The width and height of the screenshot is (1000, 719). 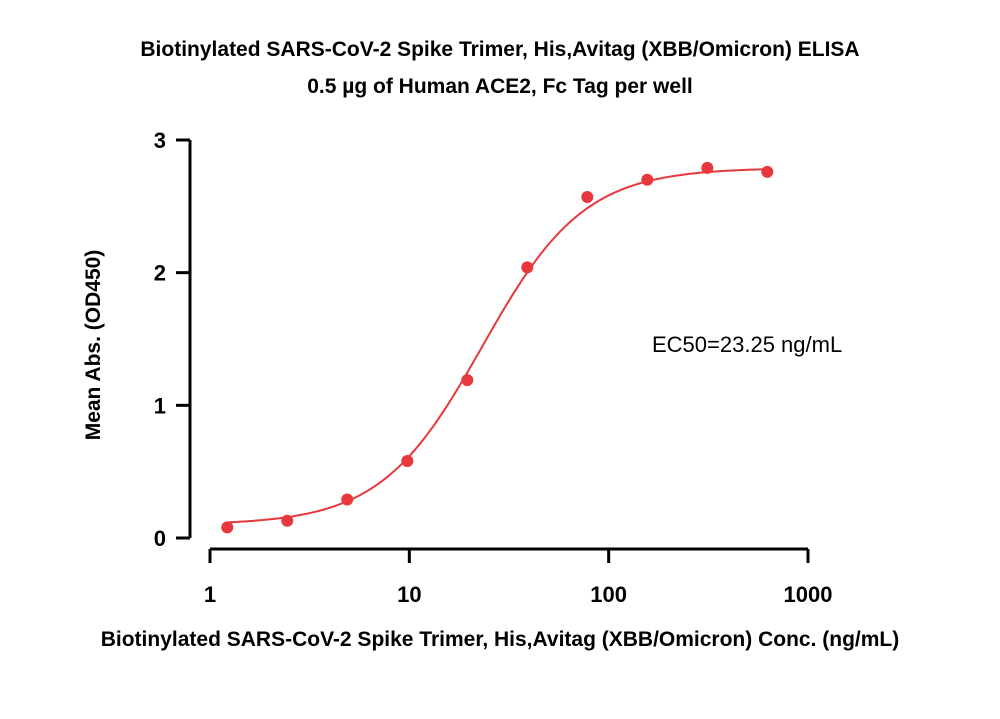 What do you see at coordinates (160, 140) in the screenshot?
I see `y-tick-label: 3` at bounding box center [160, 140].